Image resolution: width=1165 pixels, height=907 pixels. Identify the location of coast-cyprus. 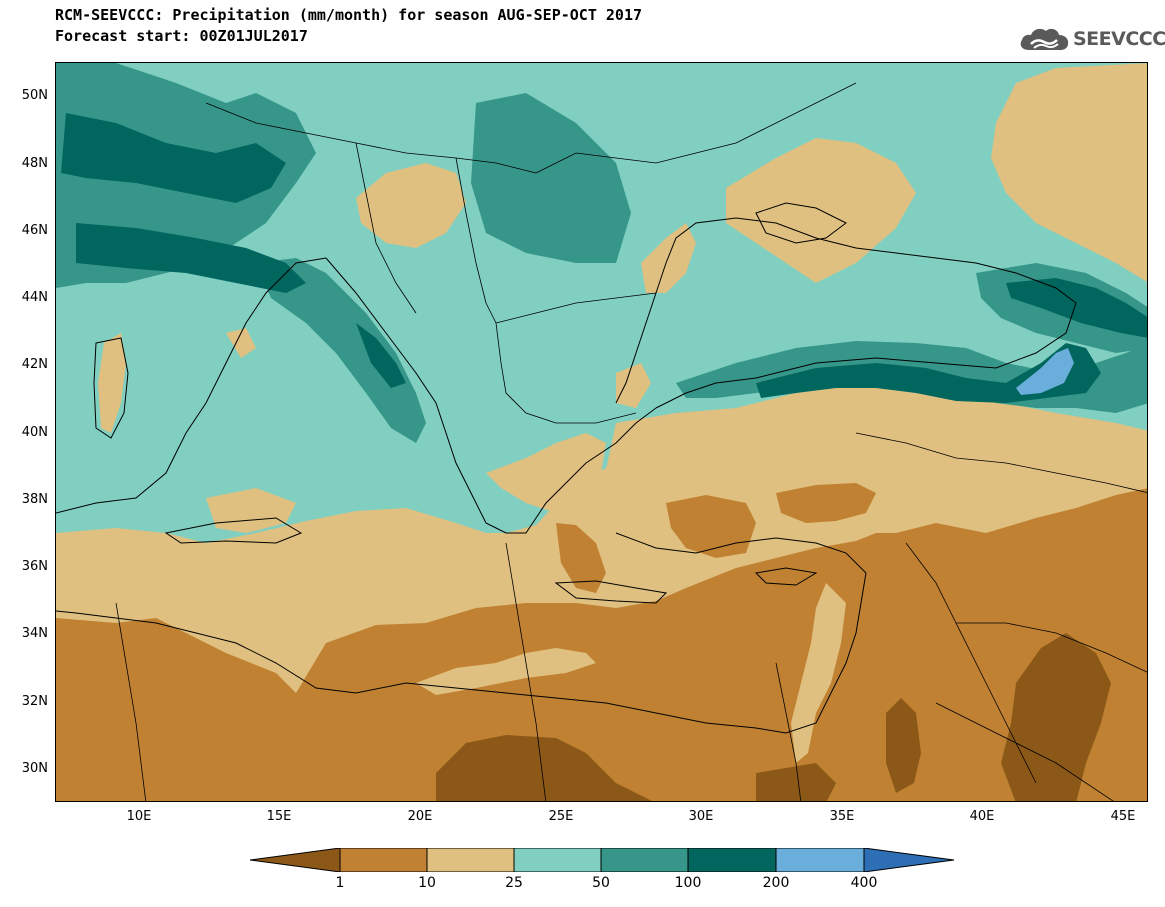
(786, 576).